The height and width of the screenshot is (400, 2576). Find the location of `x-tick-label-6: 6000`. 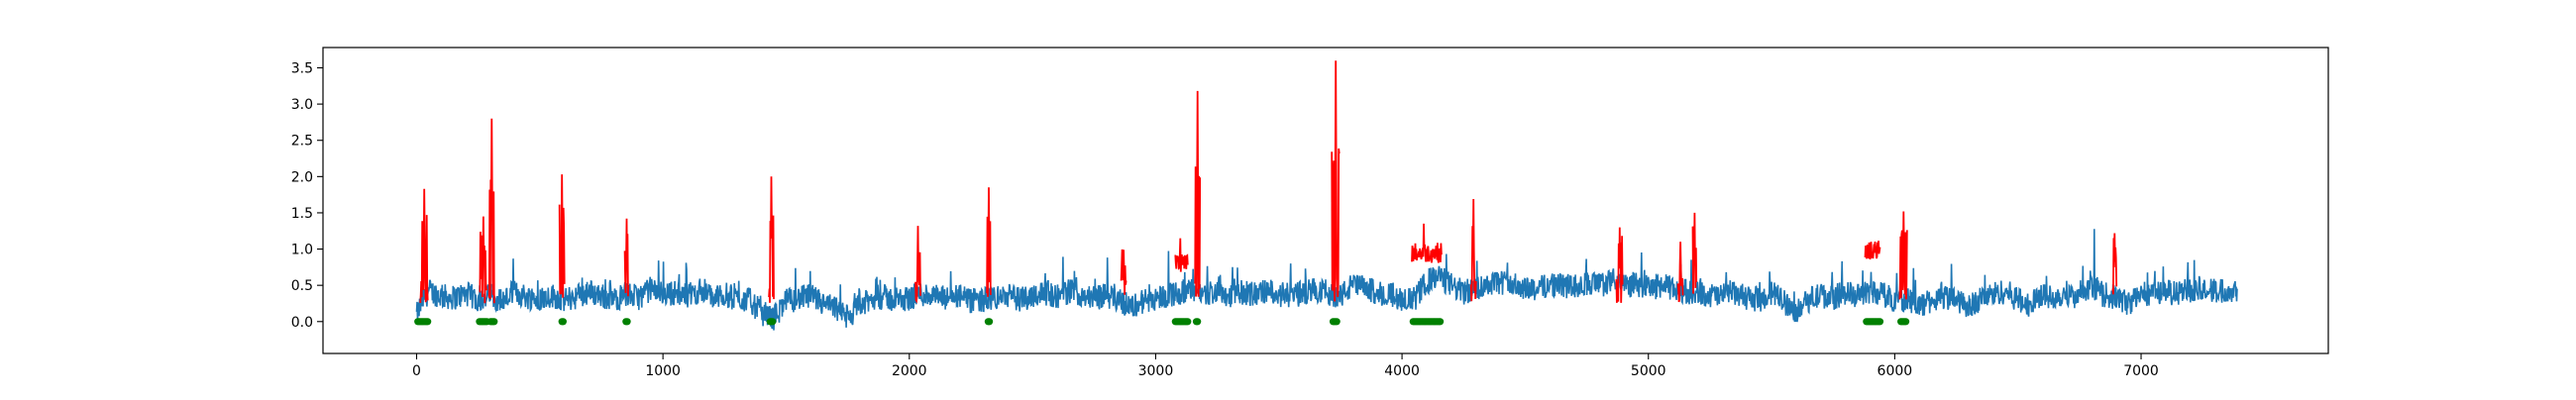

x-tick-label-6: 6000 is located at coordinates (1895, 371).